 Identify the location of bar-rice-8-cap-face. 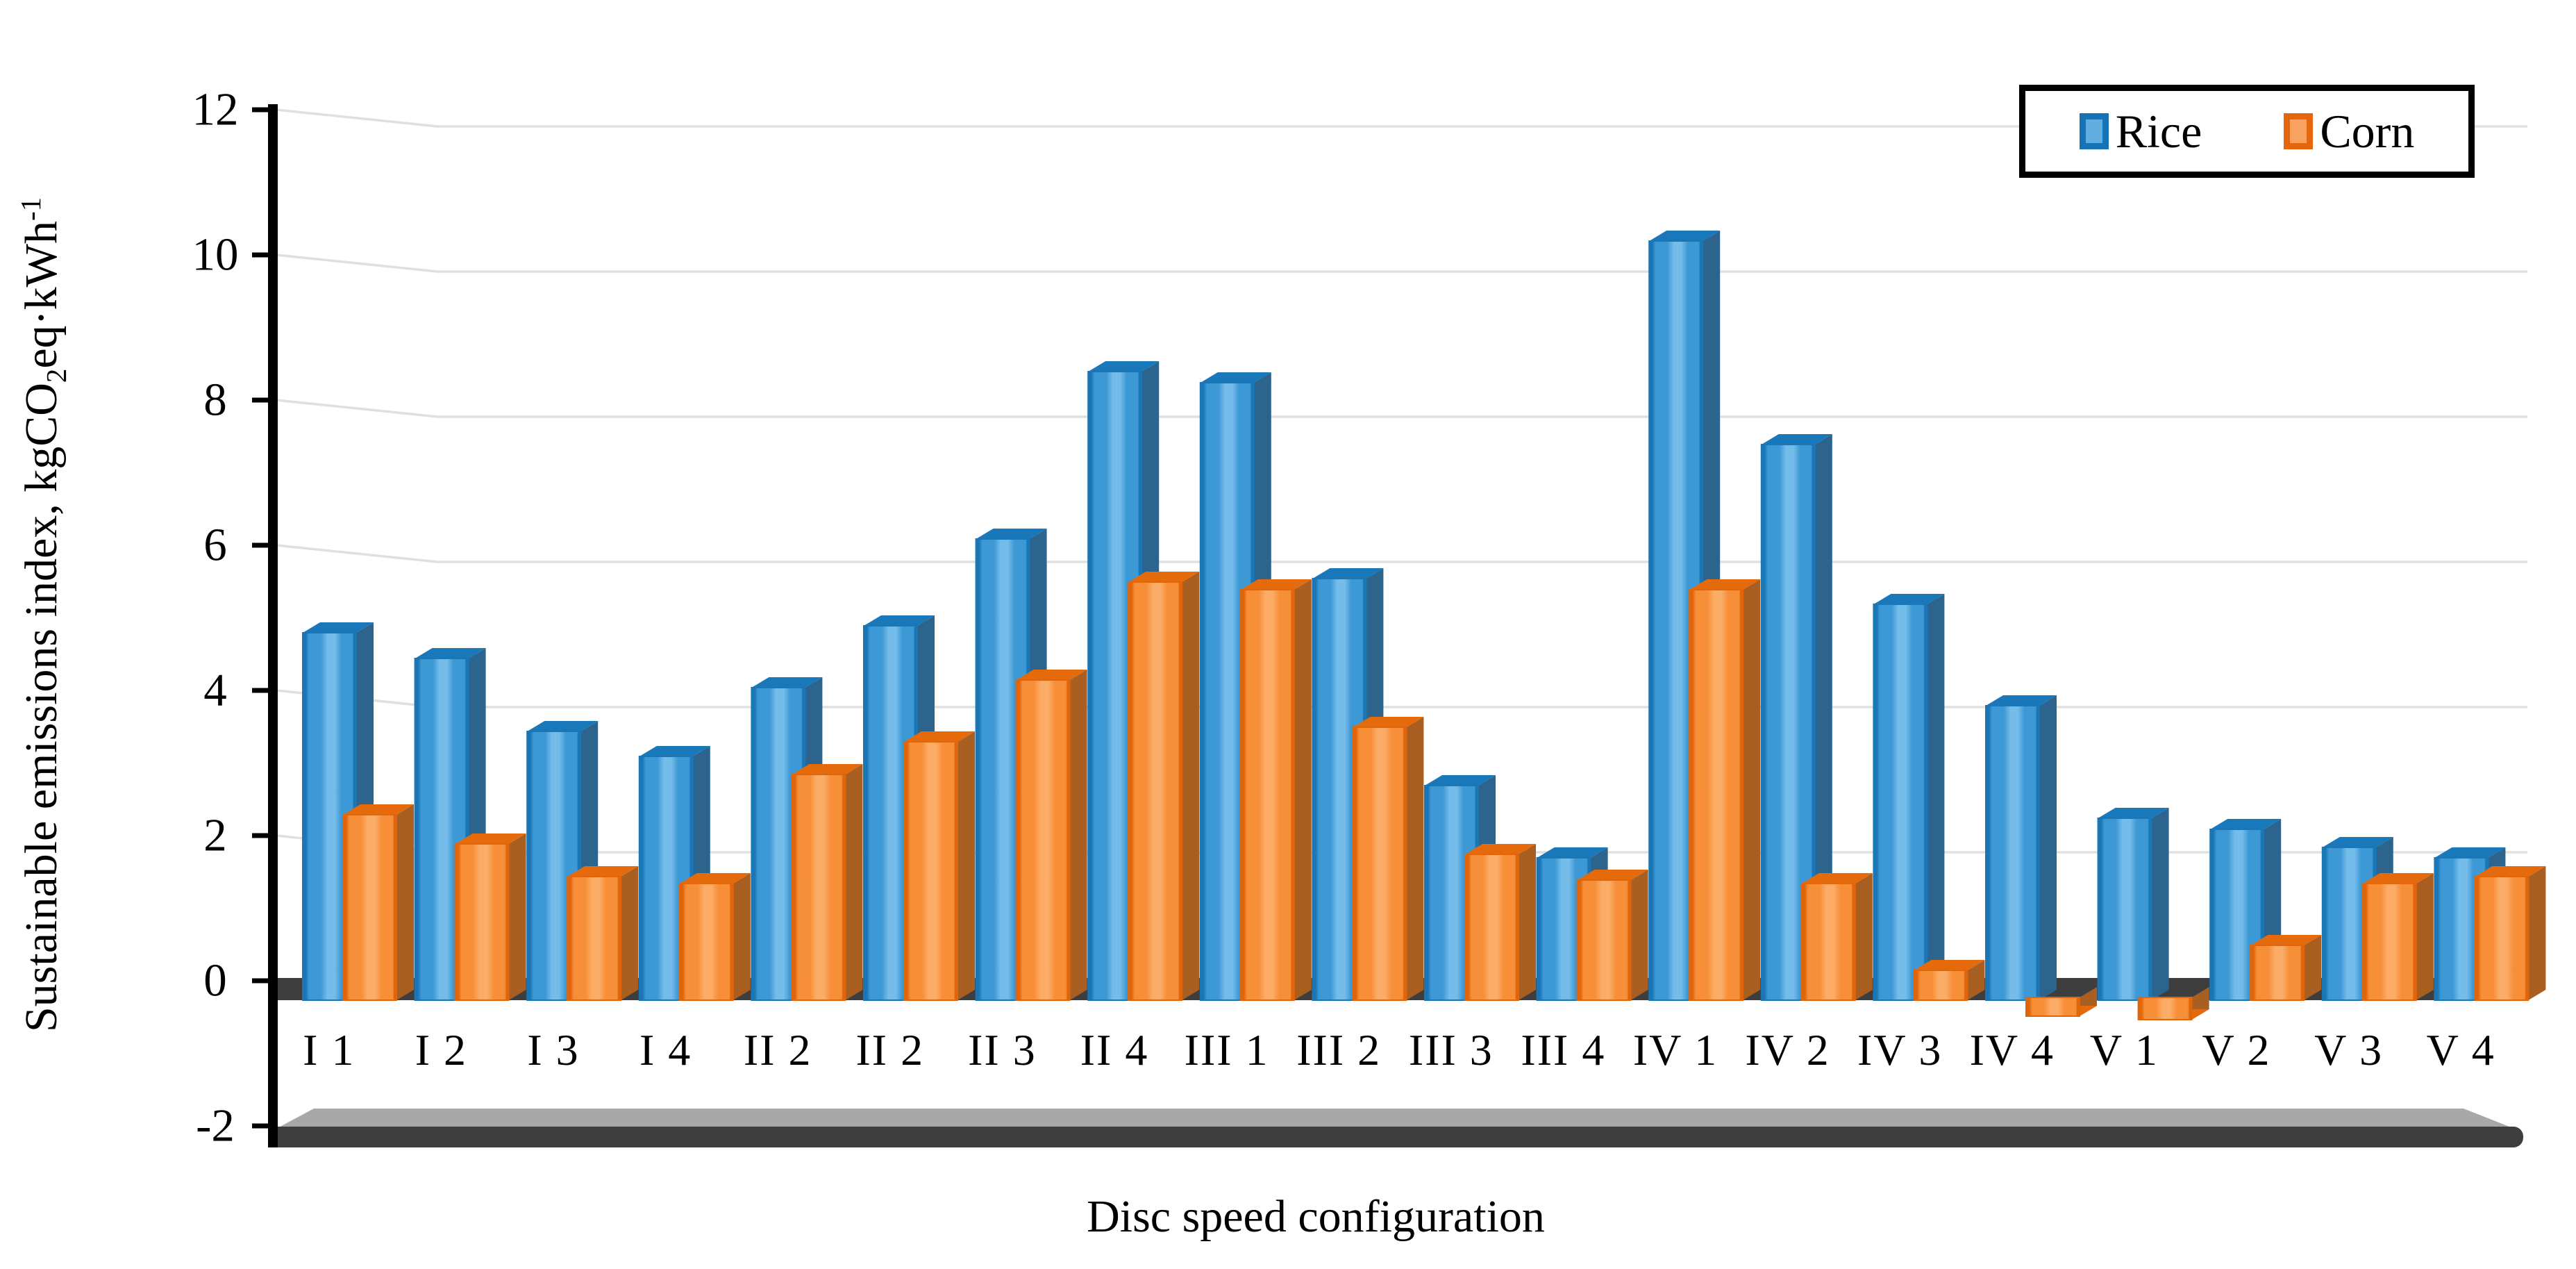
(1235, 378).